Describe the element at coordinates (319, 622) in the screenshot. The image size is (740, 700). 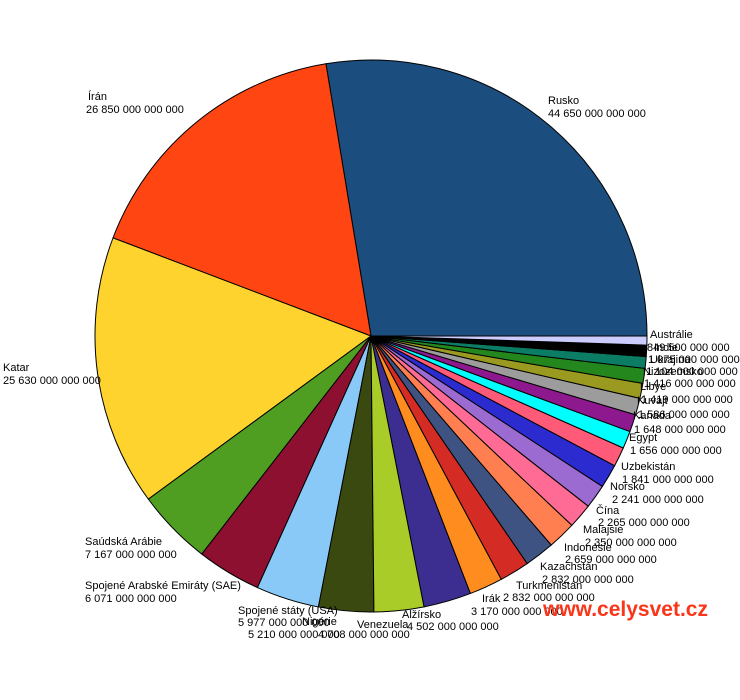
I see `slice-name-Nigérie: Nigérie` at that location.